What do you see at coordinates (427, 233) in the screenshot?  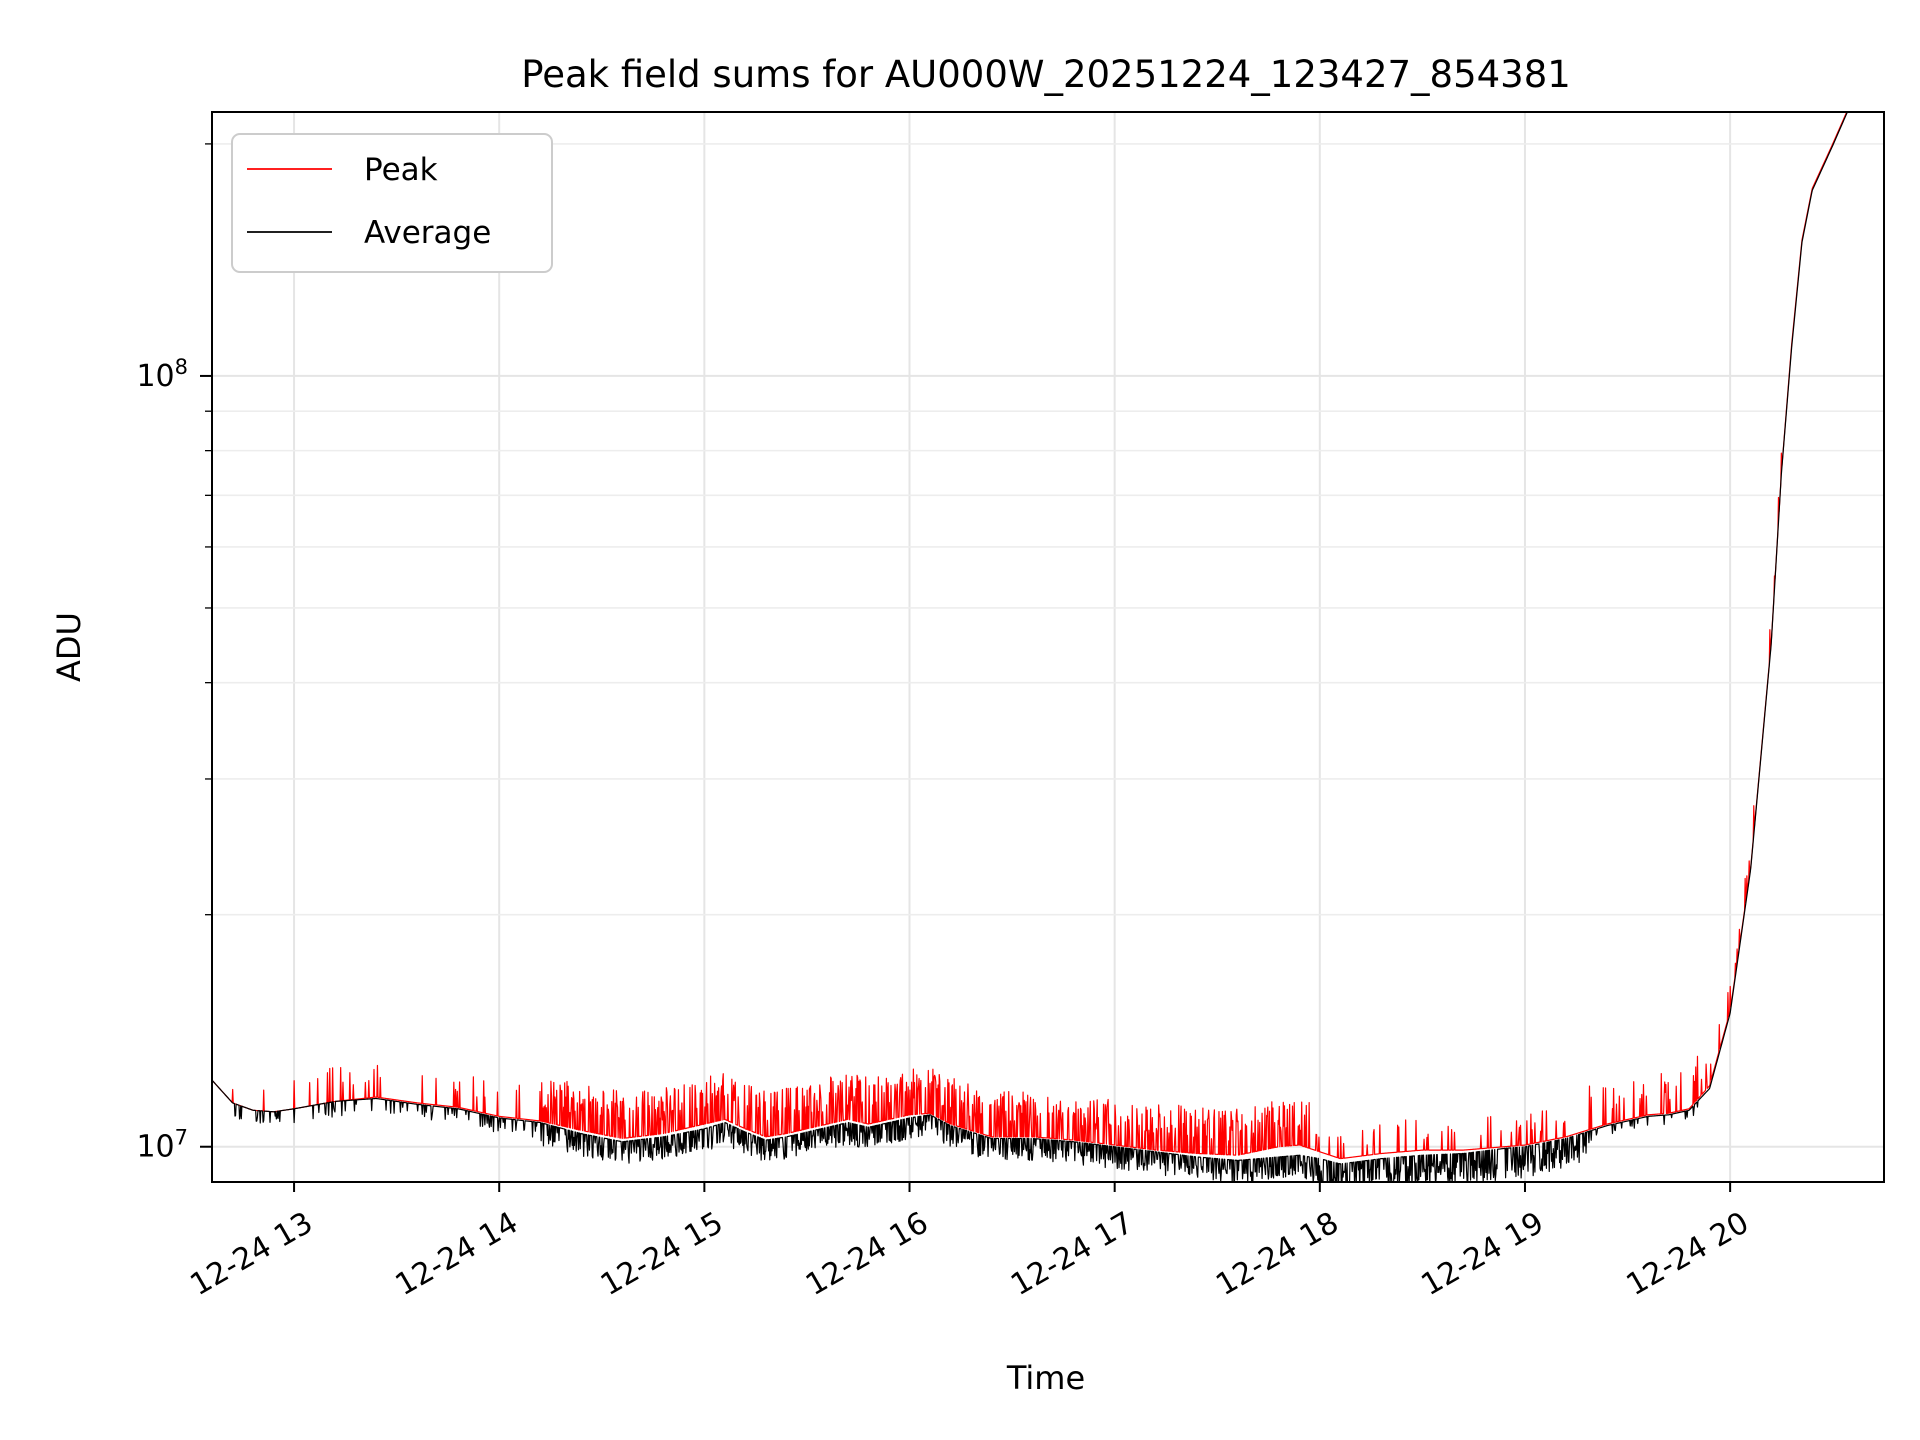 I see `legend-average-label: Average` at bounding box center [427, 233].